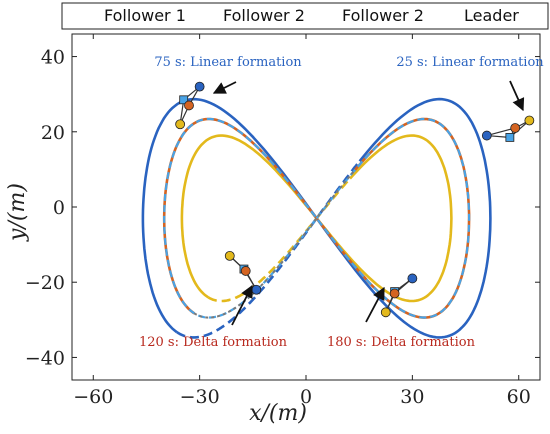 This screenshot has height=434, width=550. What do you see at coordinates (145, 15) in the screenshot?
I see `legend-label-follower-1: Follower 1` at bounding box center [145, 15].